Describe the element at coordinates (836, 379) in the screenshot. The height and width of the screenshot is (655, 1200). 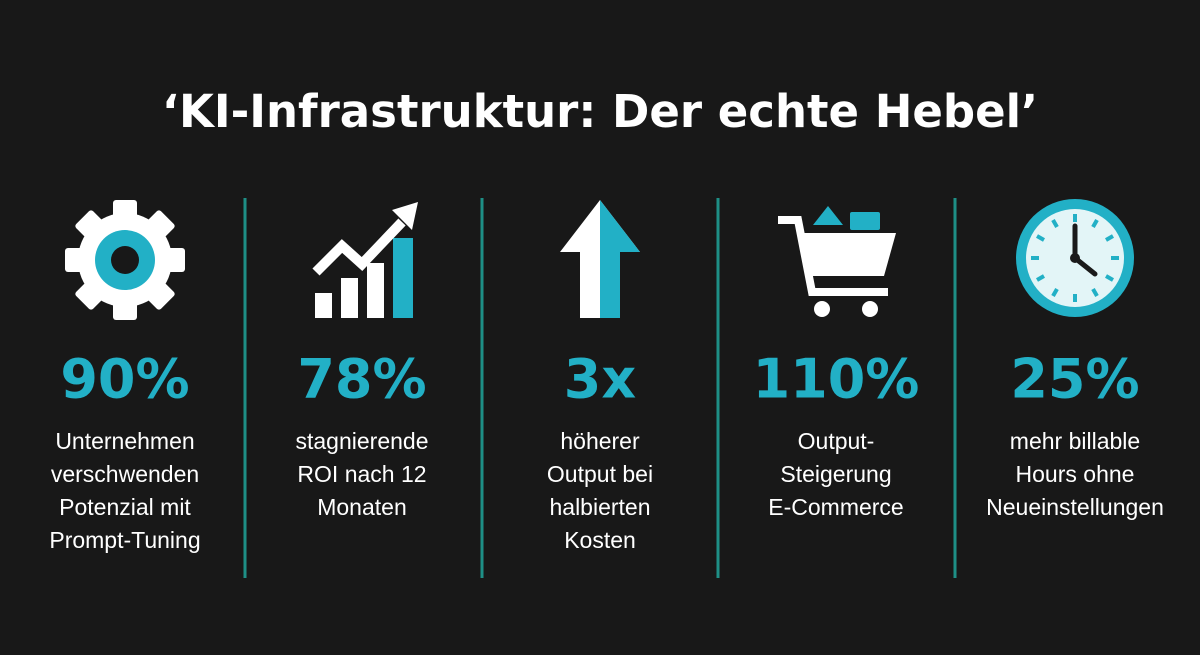
I see `stat-value: 110%` at that location.